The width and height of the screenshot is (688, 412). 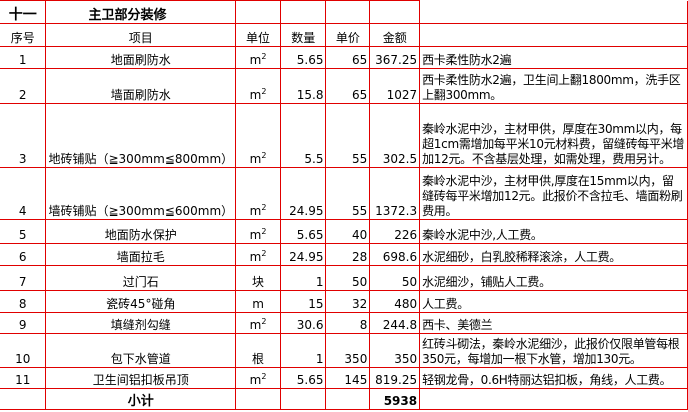 I want to click on row-note: 水泥细砂，白乳胶稀释滚涂，人工费。, so click(x=553, y=254).